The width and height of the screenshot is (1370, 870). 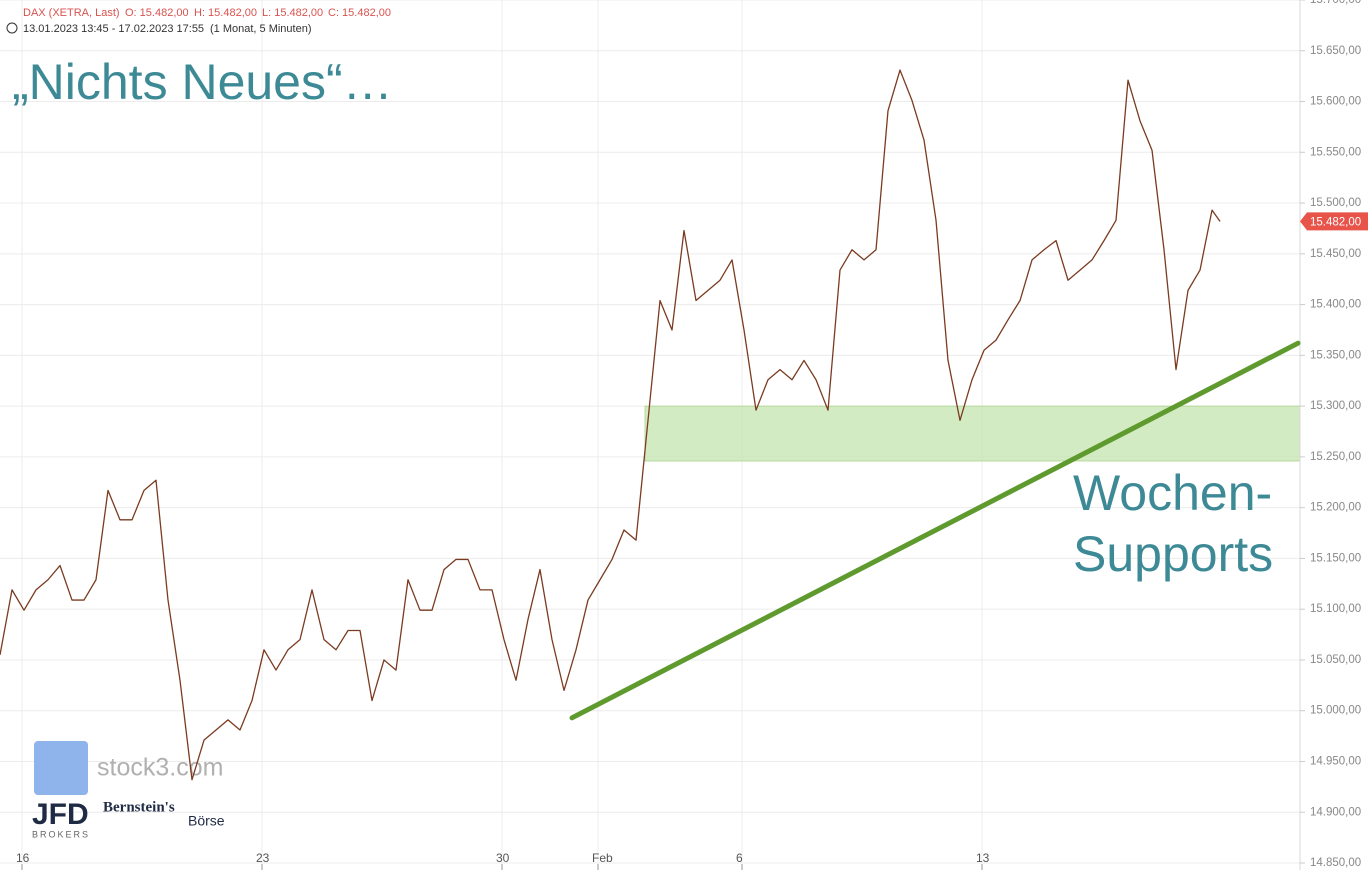 What do you see at coordinates (1335, 762) in the screenshot?
I see `y-tick-label: 14.950,00` at bounding box center [1335, 762].